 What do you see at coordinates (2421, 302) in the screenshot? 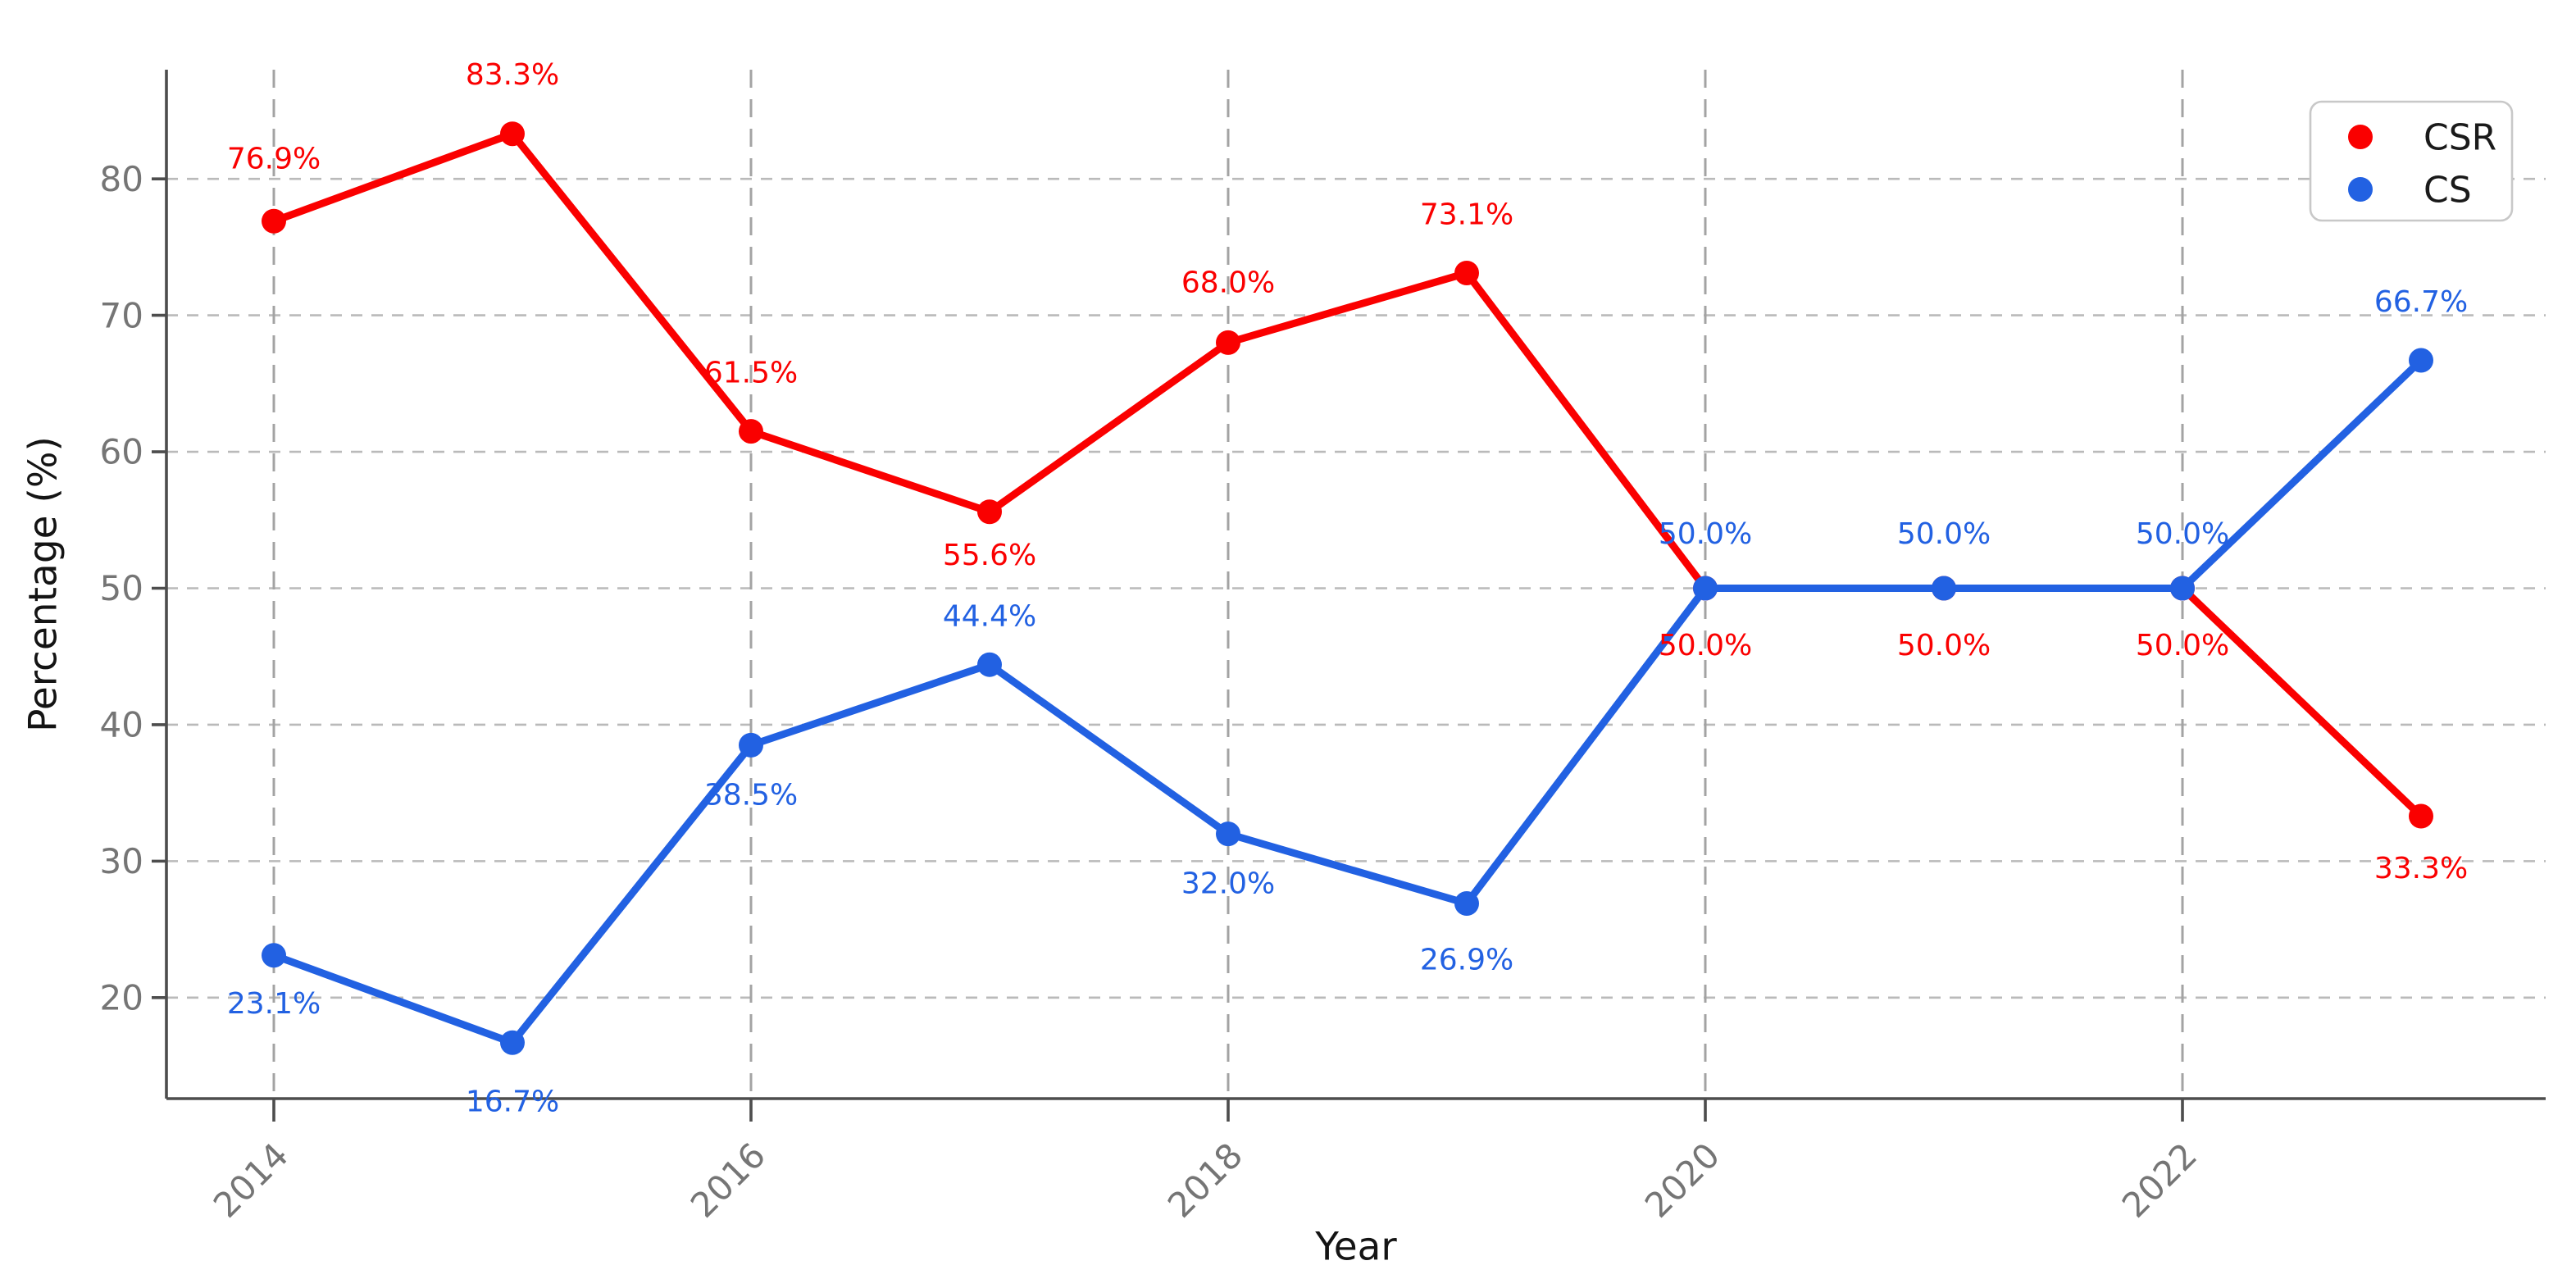
I see `cs-label-2023: 66.7%` at bounding box center [2421, 302].